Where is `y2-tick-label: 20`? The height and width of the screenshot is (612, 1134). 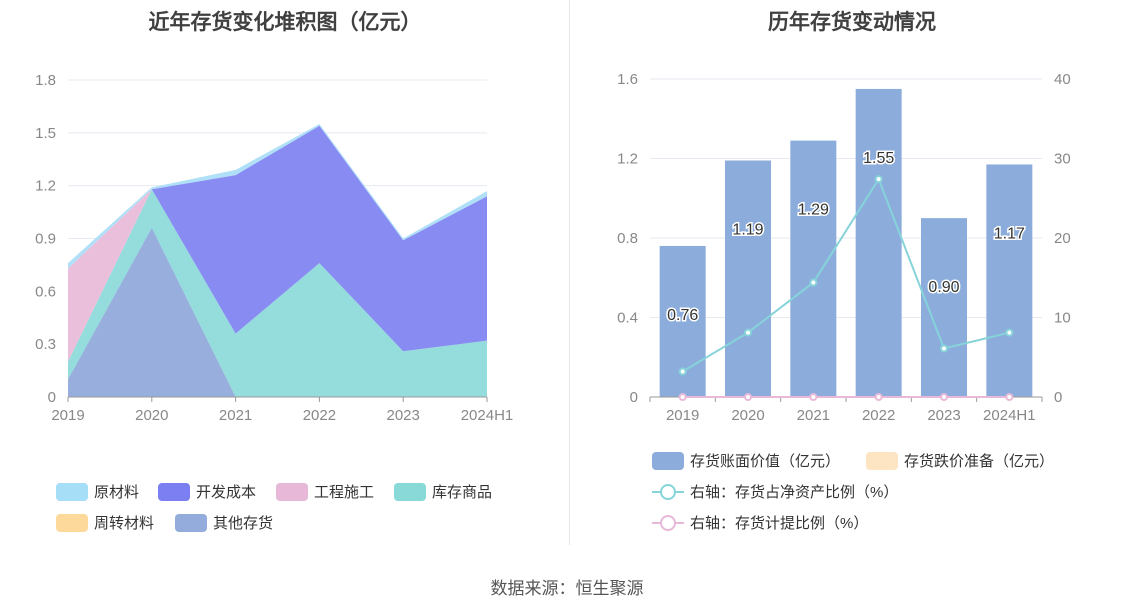
y2-tick-label: 20 is located at coordinates (1062, 238).